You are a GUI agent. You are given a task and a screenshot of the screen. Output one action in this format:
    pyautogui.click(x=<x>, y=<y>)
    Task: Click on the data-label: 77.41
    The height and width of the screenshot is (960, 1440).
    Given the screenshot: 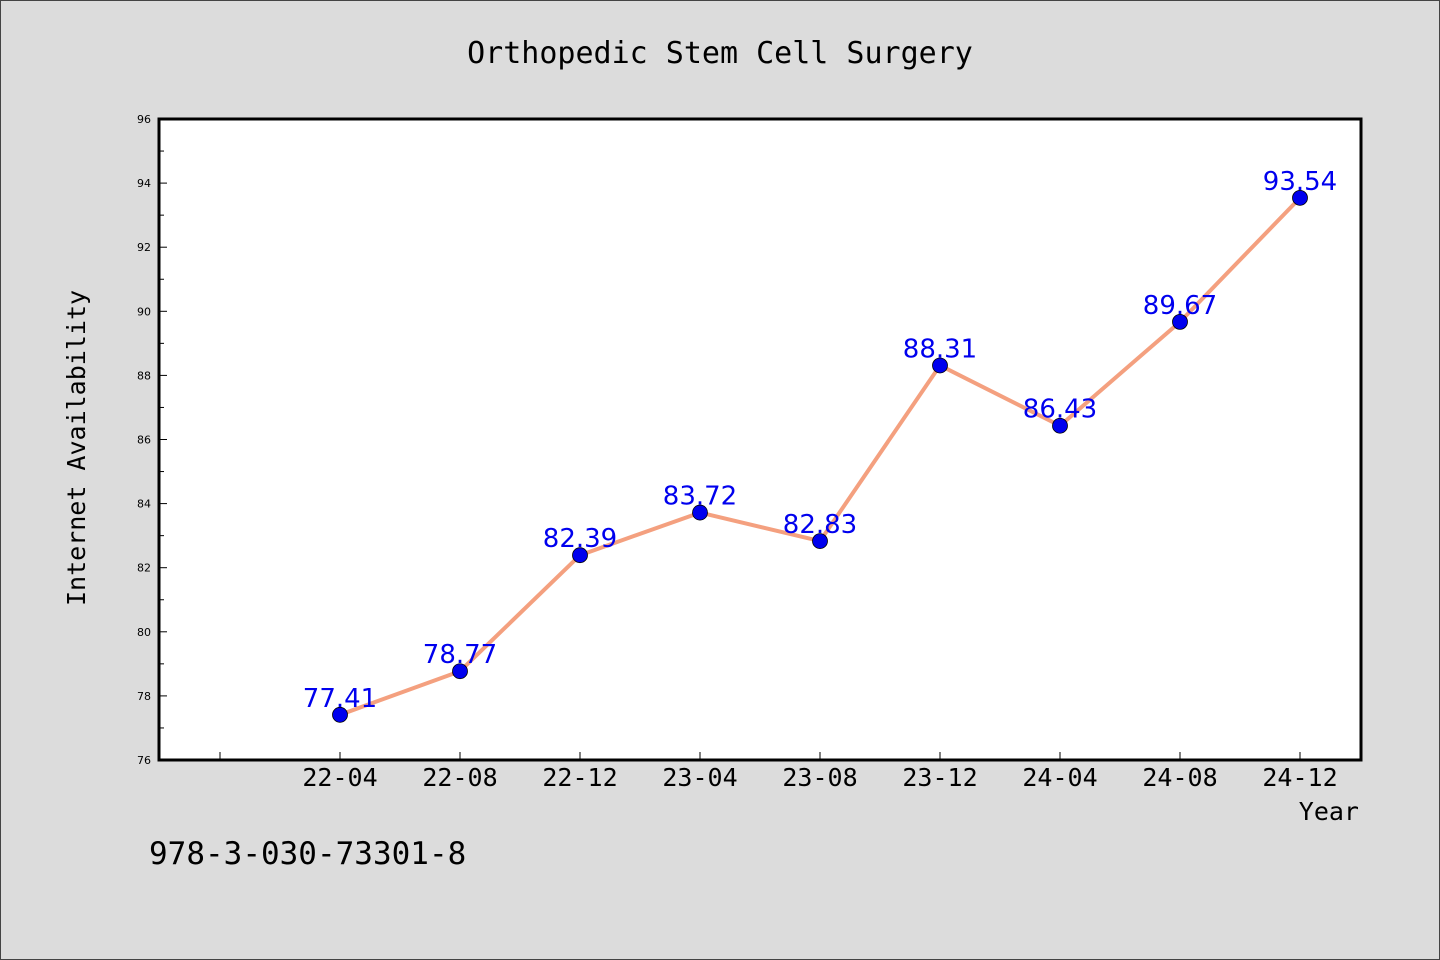 What is the action you would take?
    pyautogui.click(x=340, y=699)
    